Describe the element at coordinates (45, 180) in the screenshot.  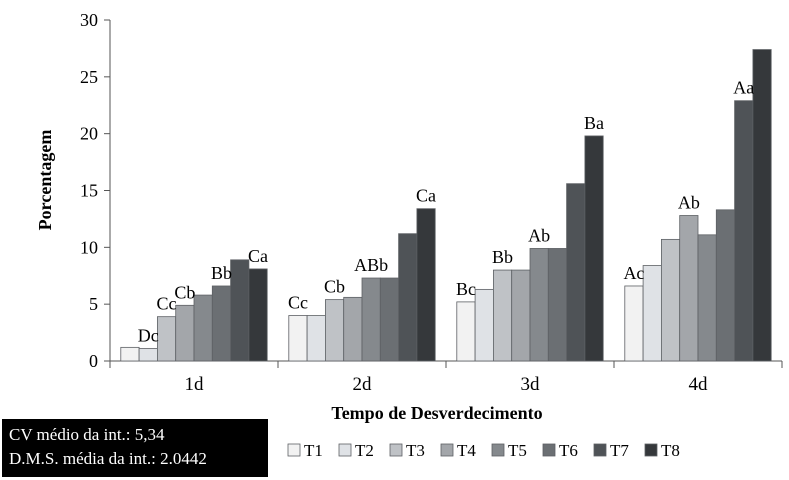
I see `y-axis-title: Porcentagem` at that location.